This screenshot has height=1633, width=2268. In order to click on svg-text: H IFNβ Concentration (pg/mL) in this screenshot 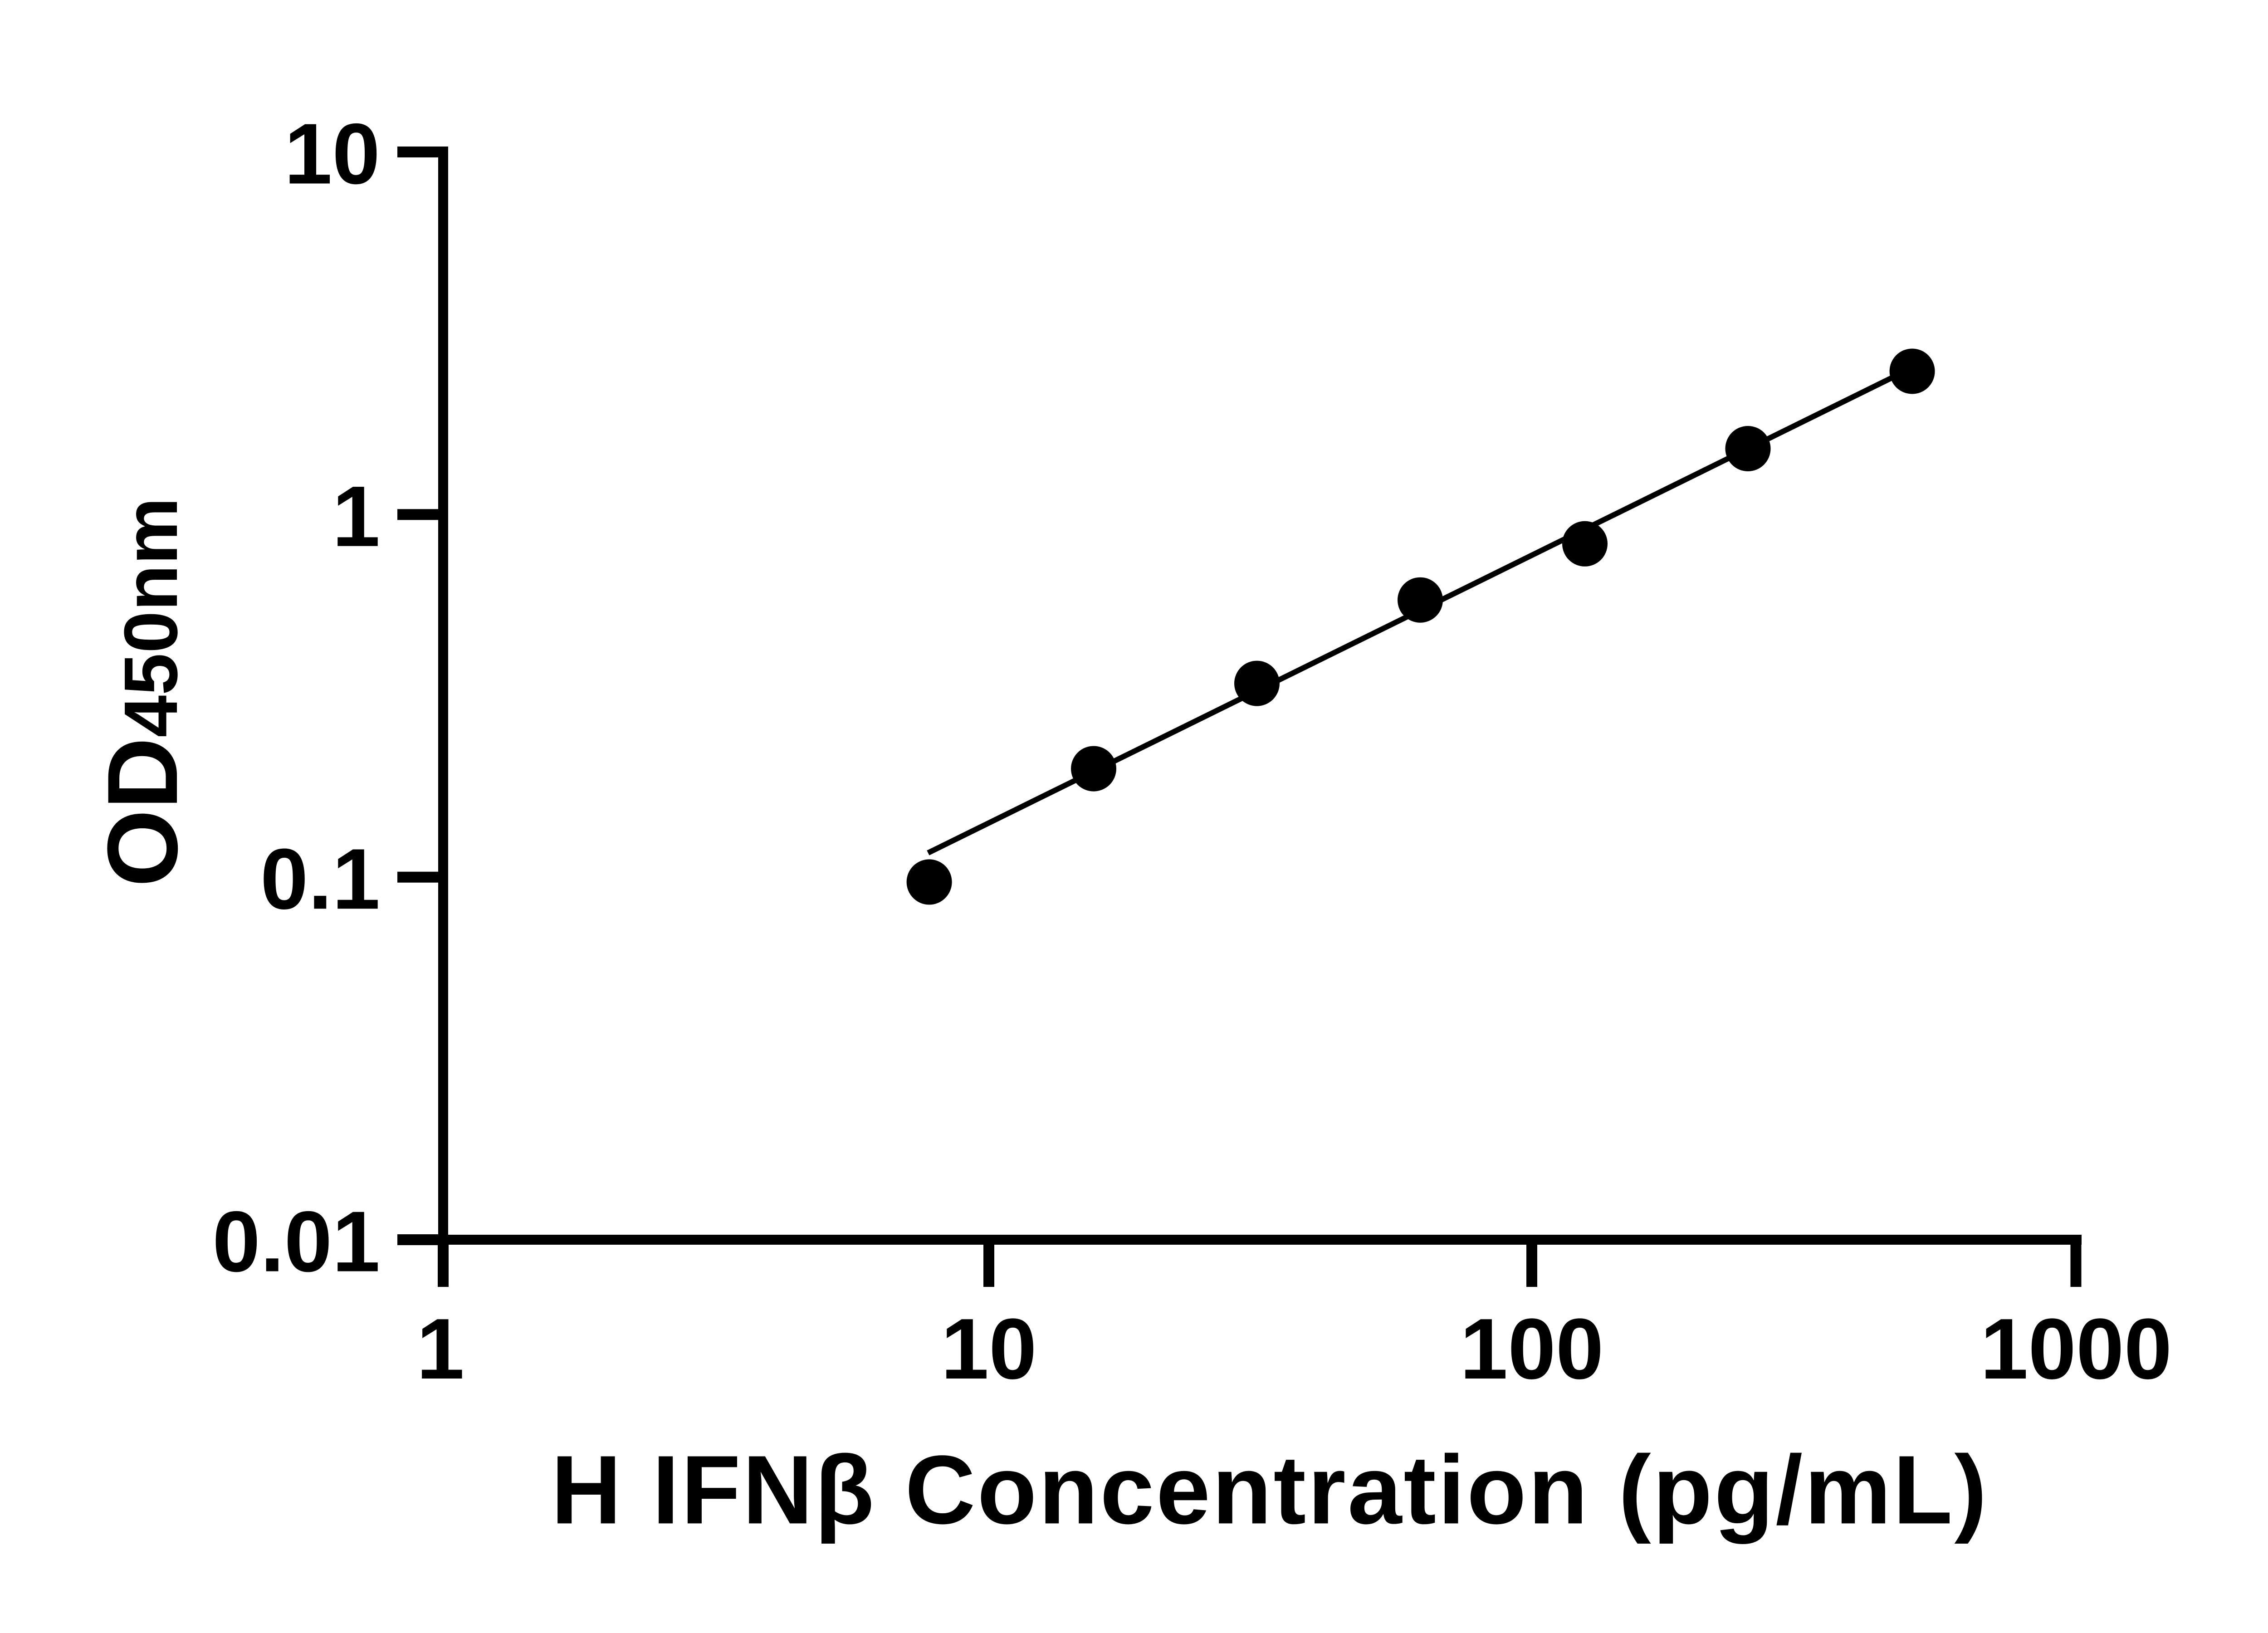, I will do `click(1270, 1489)`.